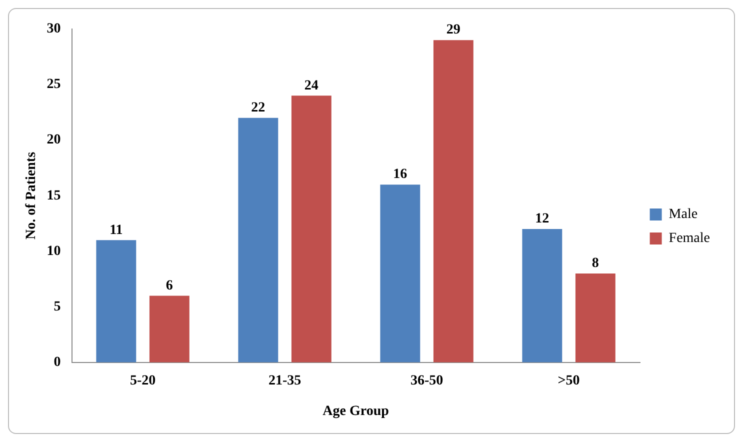  I want to click on data-label: 12, so click(542, 219).